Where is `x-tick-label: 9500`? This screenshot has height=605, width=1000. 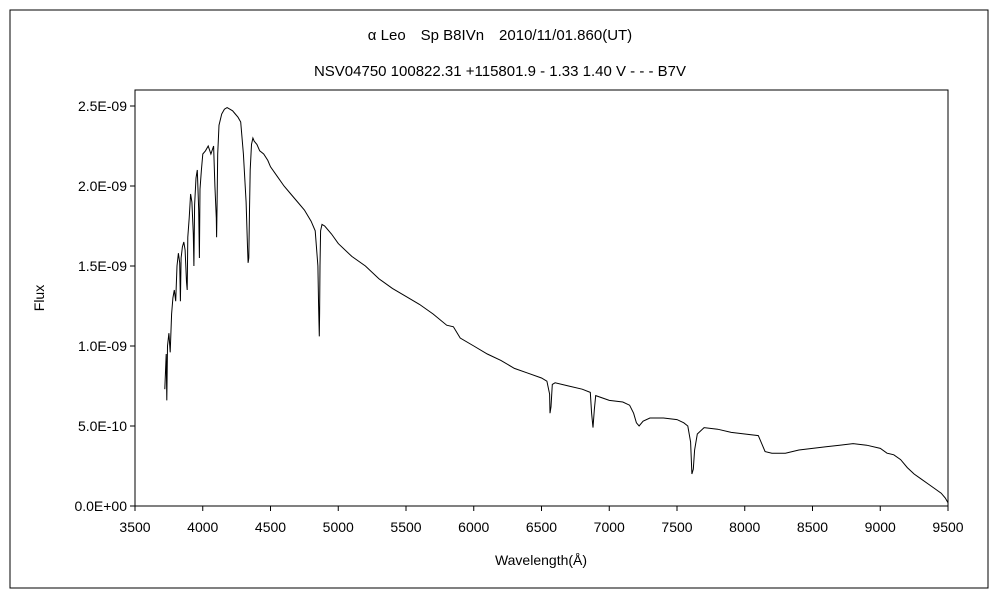
x-tick-label: 9500 is located at coordinates (947, 527).